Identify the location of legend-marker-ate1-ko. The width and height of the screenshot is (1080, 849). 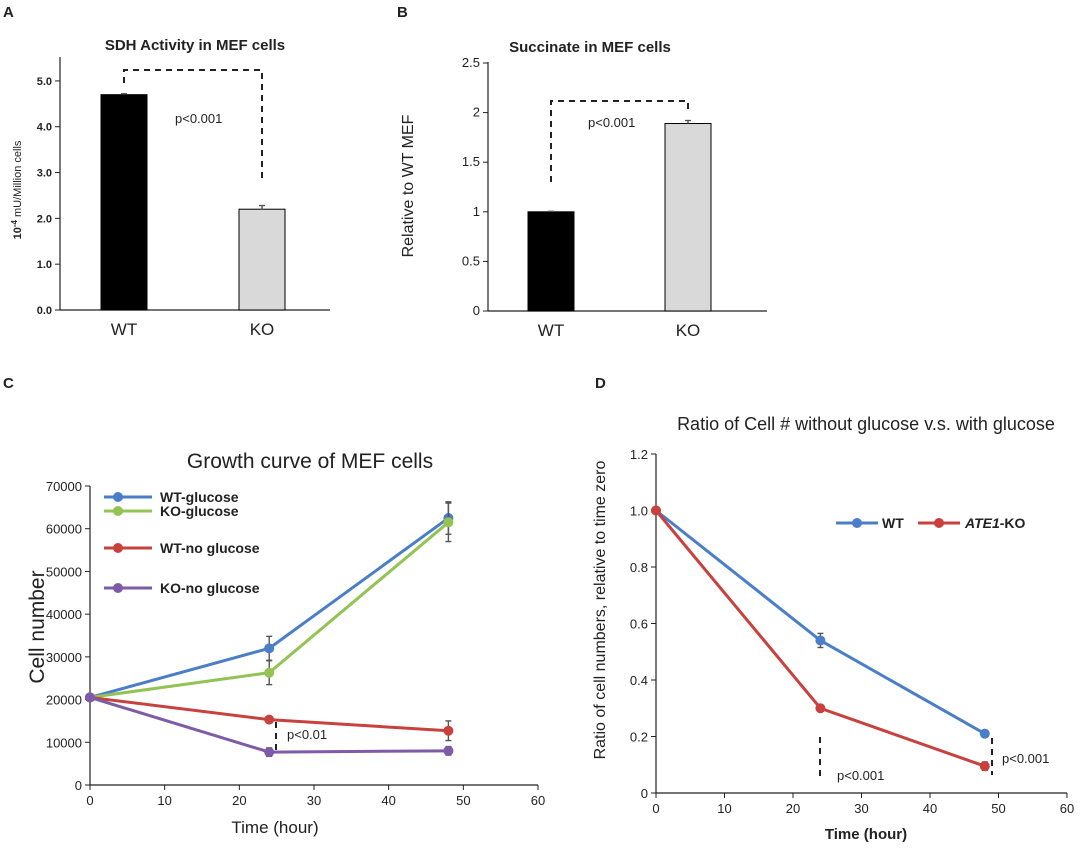
(939, 523).